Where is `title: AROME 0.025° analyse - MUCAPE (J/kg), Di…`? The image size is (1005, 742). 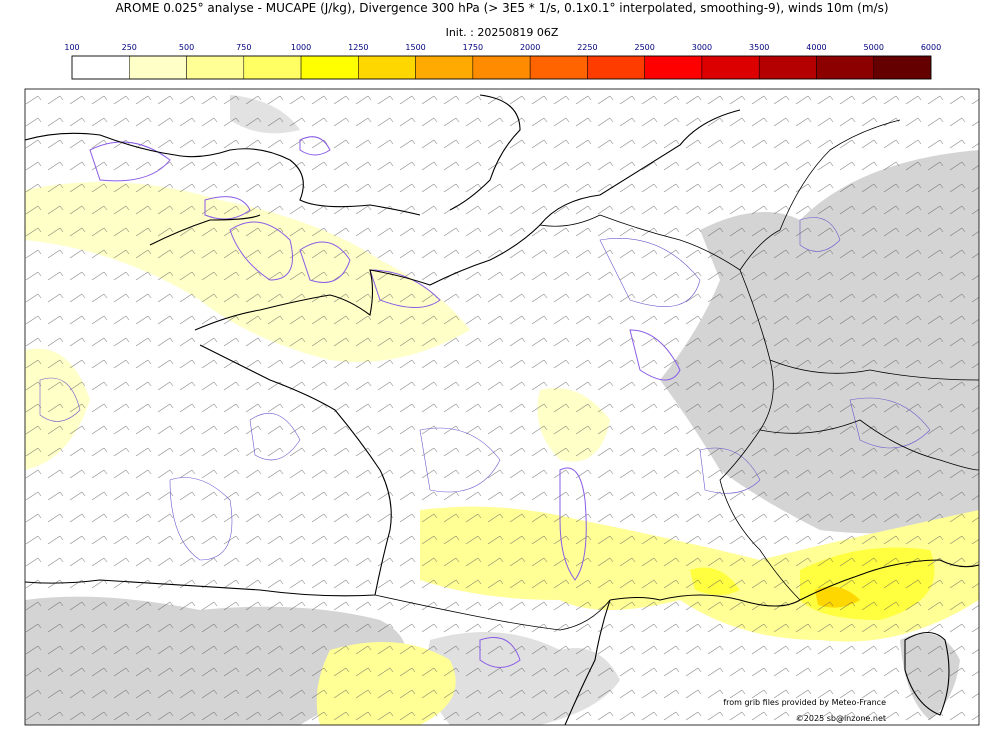 title: AROME 0.025° analyse - MUCAPE (J/kg), Di… is located at coordinates (501, 8).